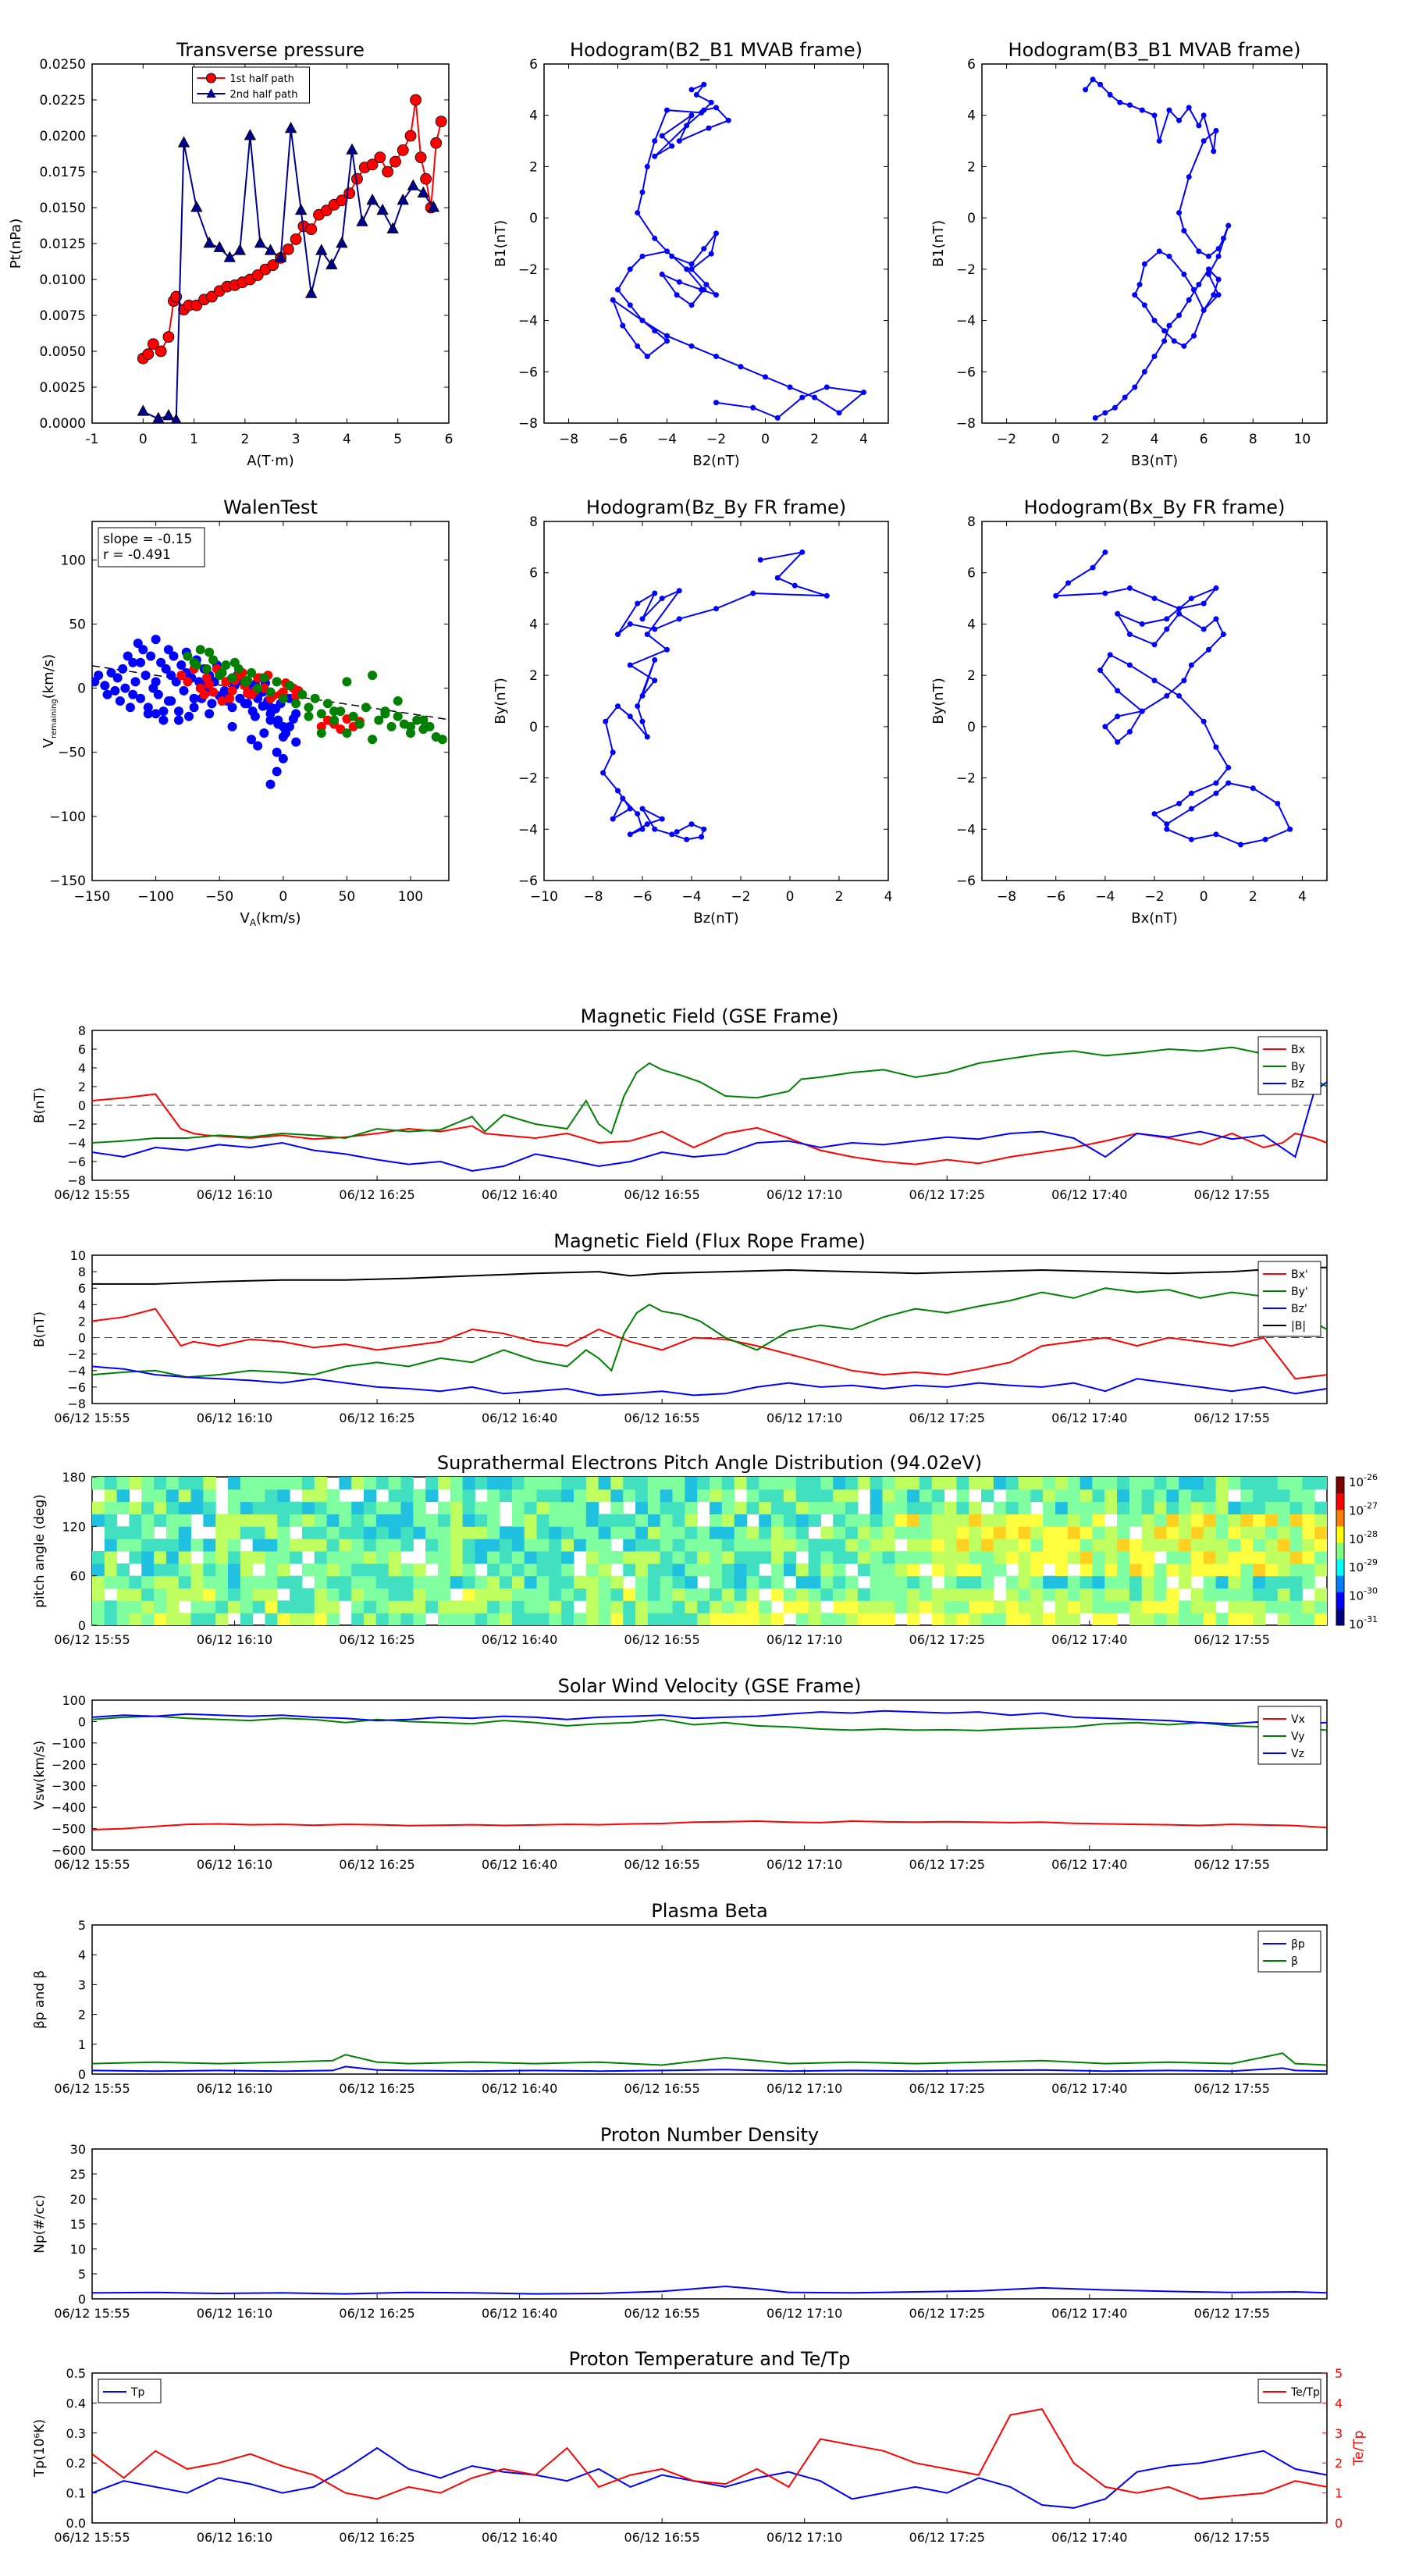  Describe the element at coordinates (966, 779) in the screenshot. I see `y-tick-label: −2` at that location.